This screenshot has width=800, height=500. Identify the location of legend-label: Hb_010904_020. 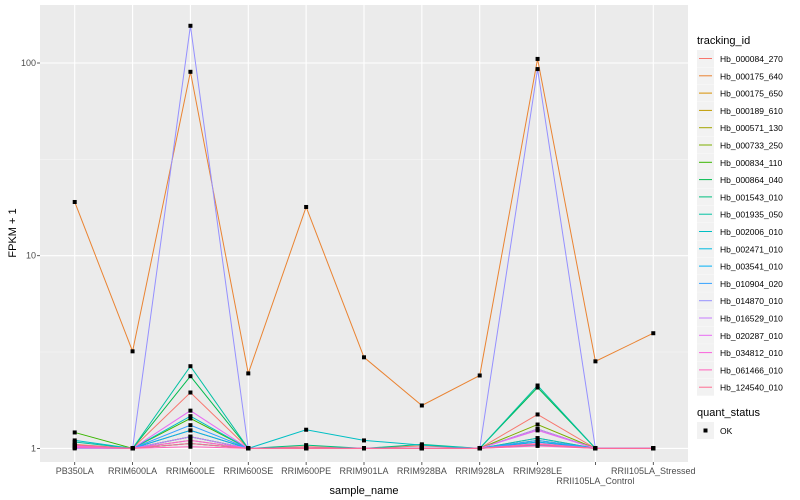
(751, 284).